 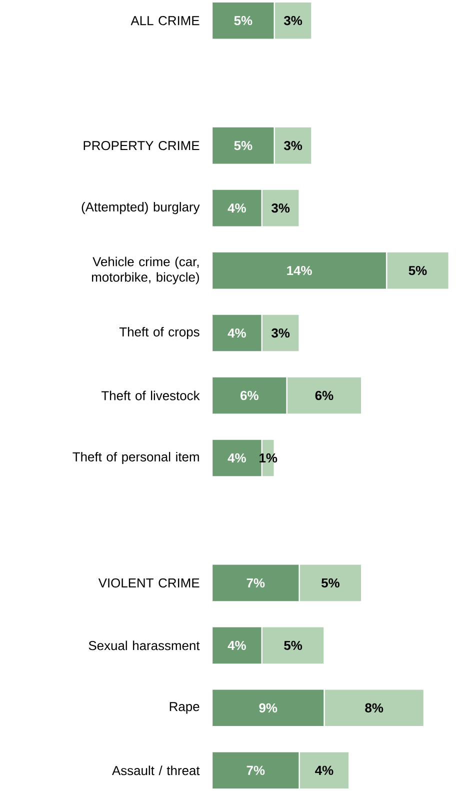 What do you see at coordinates (156, 771) in the screenshot?
I see `y-tick-label: Assault / threat` at bounding box center [156, 771].